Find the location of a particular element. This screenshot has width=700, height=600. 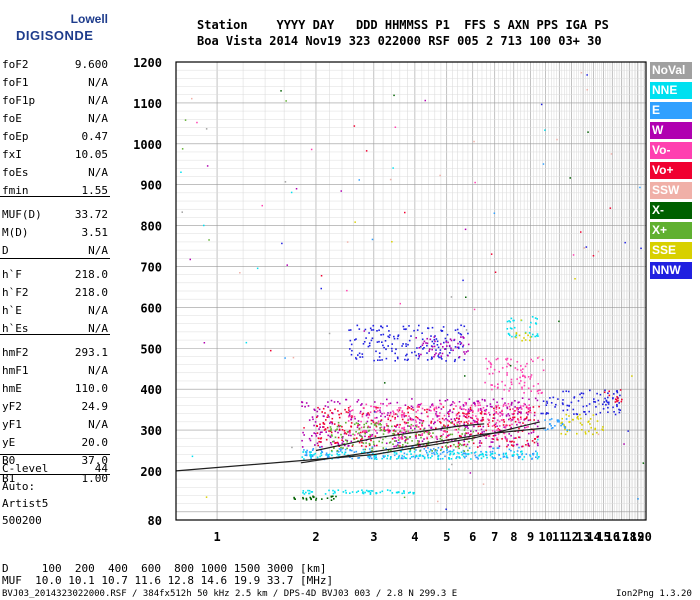

param-name: MUF(D) is located at coordinates (22, 214).